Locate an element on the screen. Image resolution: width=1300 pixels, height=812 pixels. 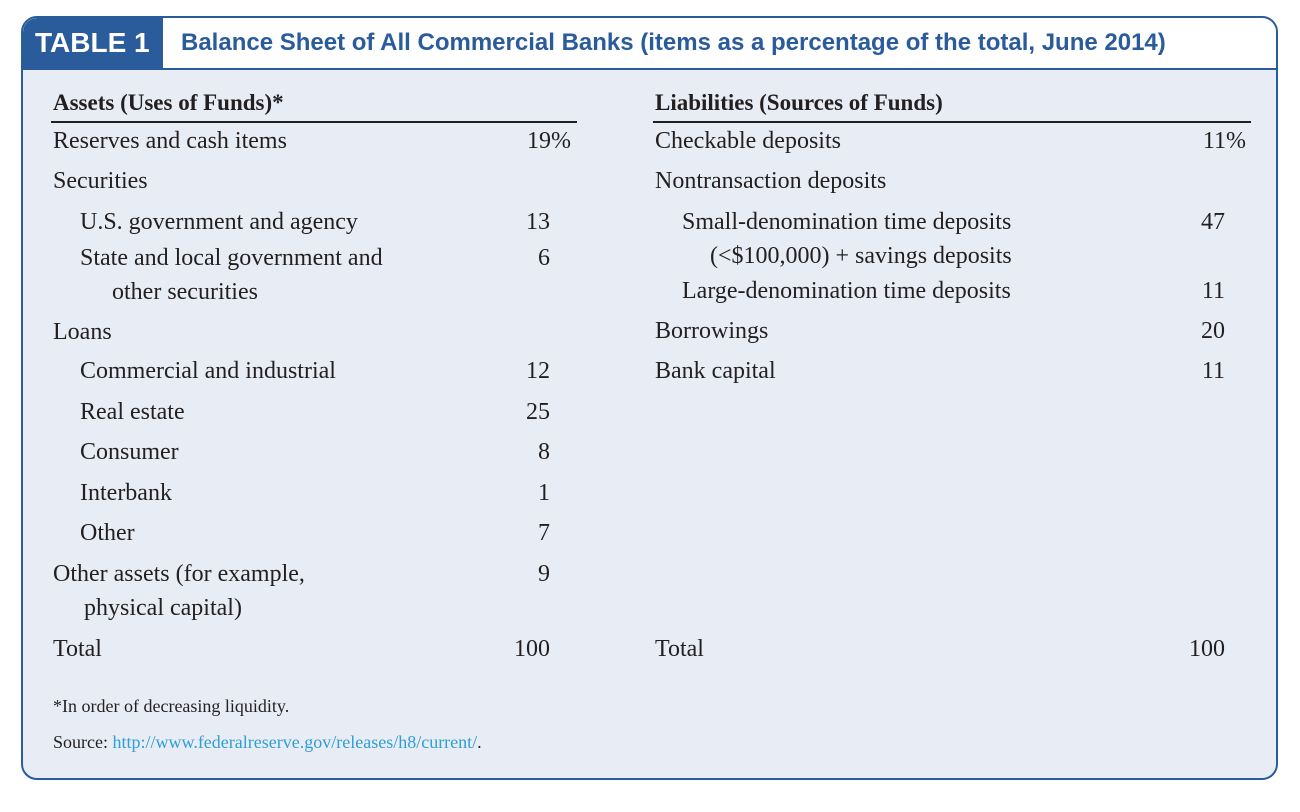
liabilities-header-rule is located at coordinates (952, 122).